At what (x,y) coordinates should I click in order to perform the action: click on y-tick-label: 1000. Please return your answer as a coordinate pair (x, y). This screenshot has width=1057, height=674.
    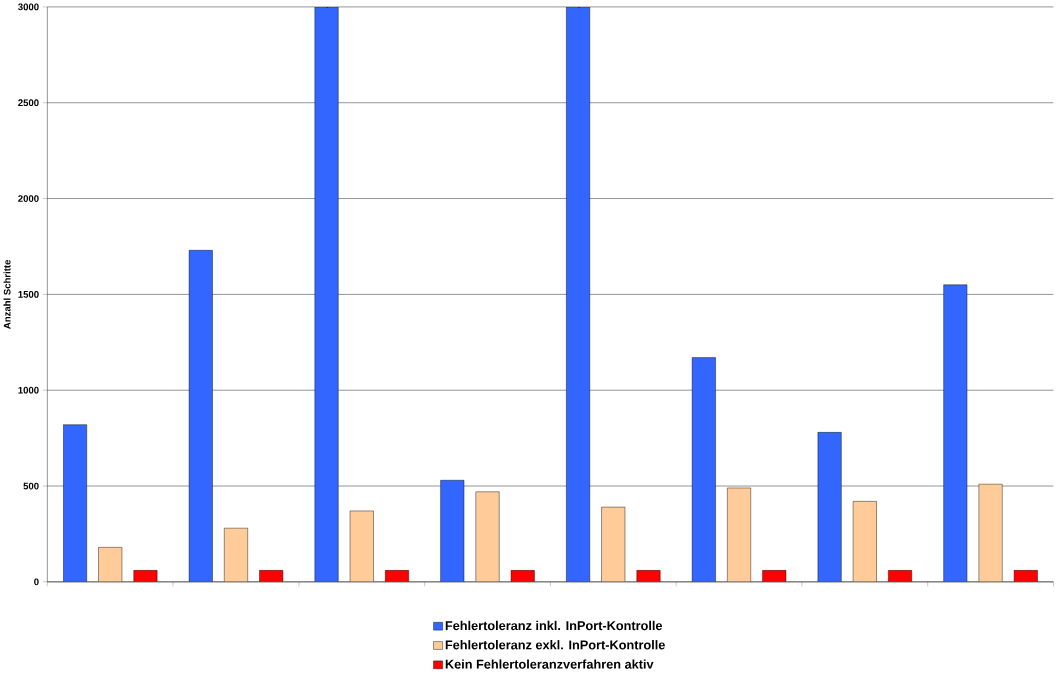
    Looking at the image, I should click on (28, 390).